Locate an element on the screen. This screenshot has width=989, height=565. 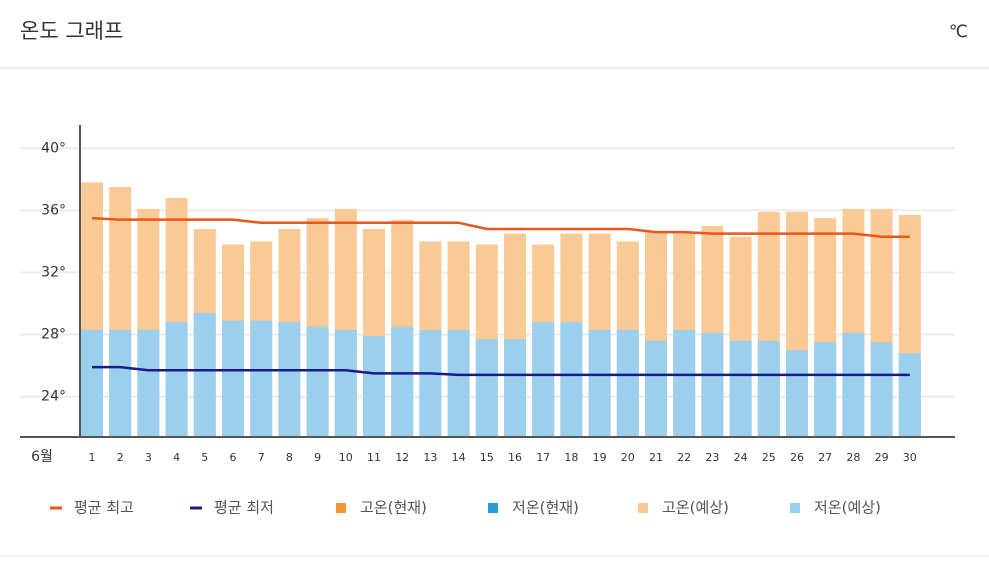
x-tick-label: 5 is located at coordinates (204, 457).